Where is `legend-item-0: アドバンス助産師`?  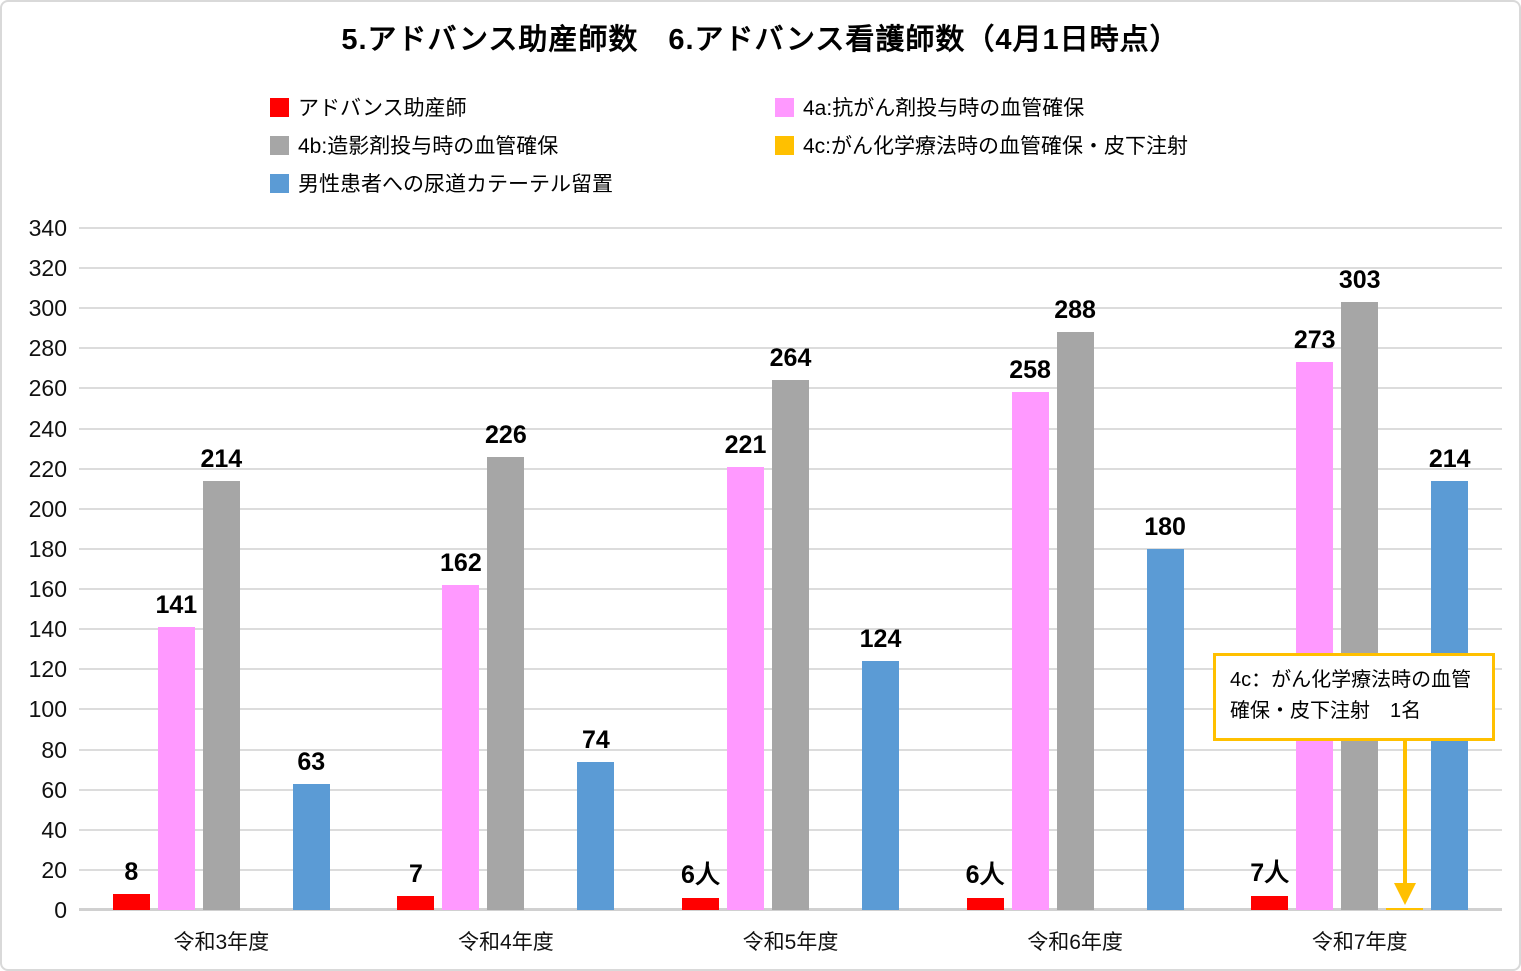 legend-item-0: アドバンス助産師 is located at coordinates (522, 107).